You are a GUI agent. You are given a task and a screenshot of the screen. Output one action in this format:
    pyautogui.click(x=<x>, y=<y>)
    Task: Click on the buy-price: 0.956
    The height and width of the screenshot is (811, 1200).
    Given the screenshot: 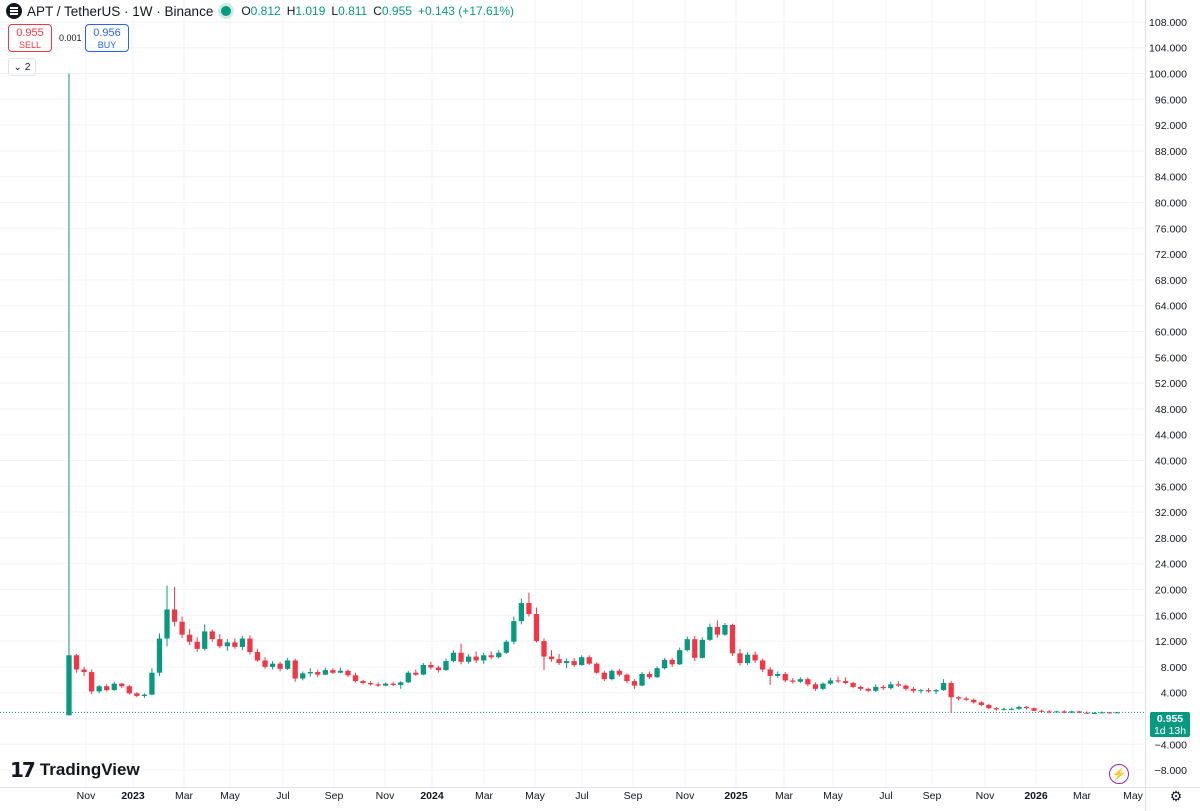 What is the action you would take?
    pyautogui.click(x=107, y=33)
    